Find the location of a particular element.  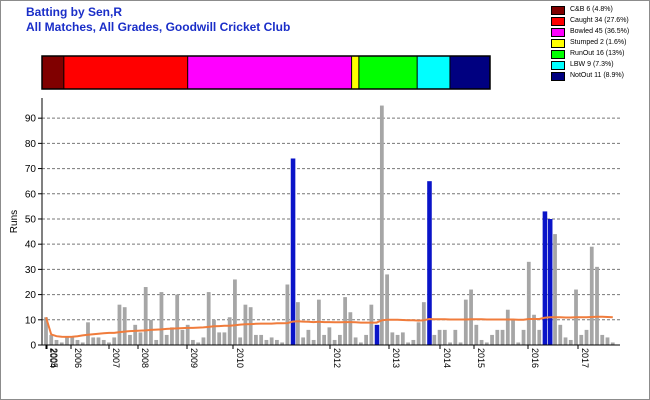

legend-item-lbw: LBW 9 (7.3%) is located at coordinates (599, 64).